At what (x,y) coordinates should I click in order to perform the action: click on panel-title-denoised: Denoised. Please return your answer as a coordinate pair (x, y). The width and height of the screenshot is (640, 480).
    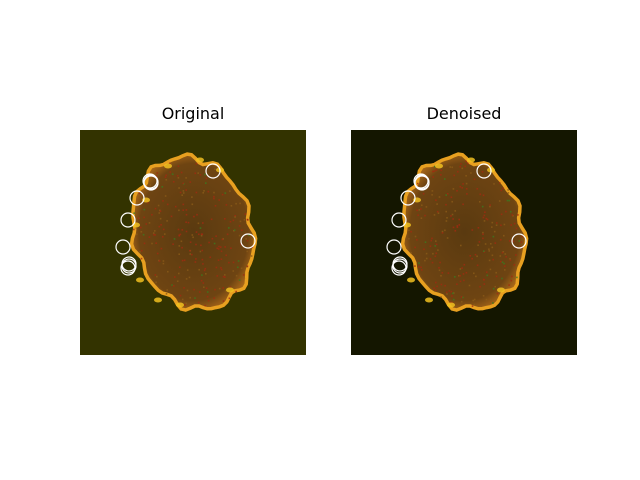
    Looking at the image, I should click on (464, 113).